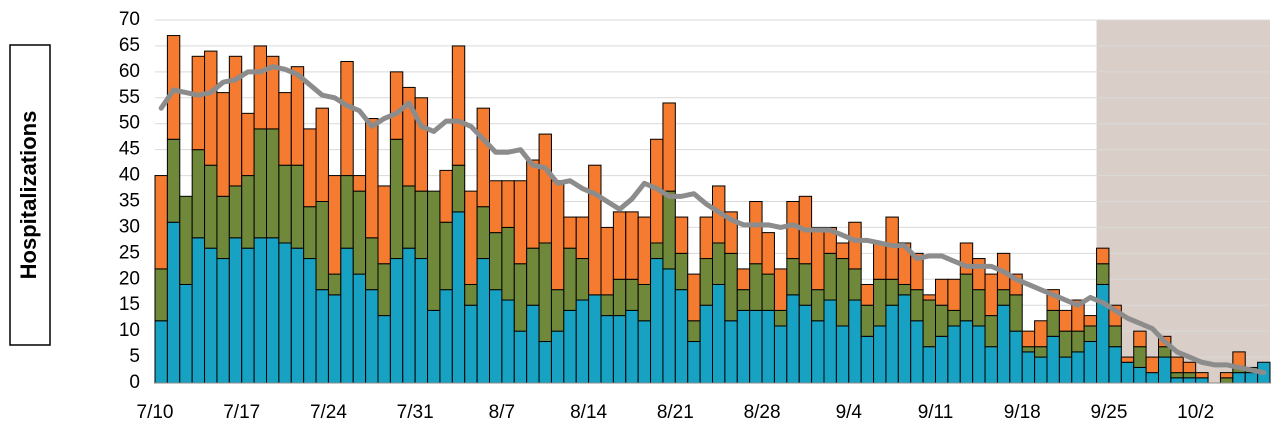 The image size is (1275, 433). I want to click on x-tick-label: 7/24, so click(328, 412).